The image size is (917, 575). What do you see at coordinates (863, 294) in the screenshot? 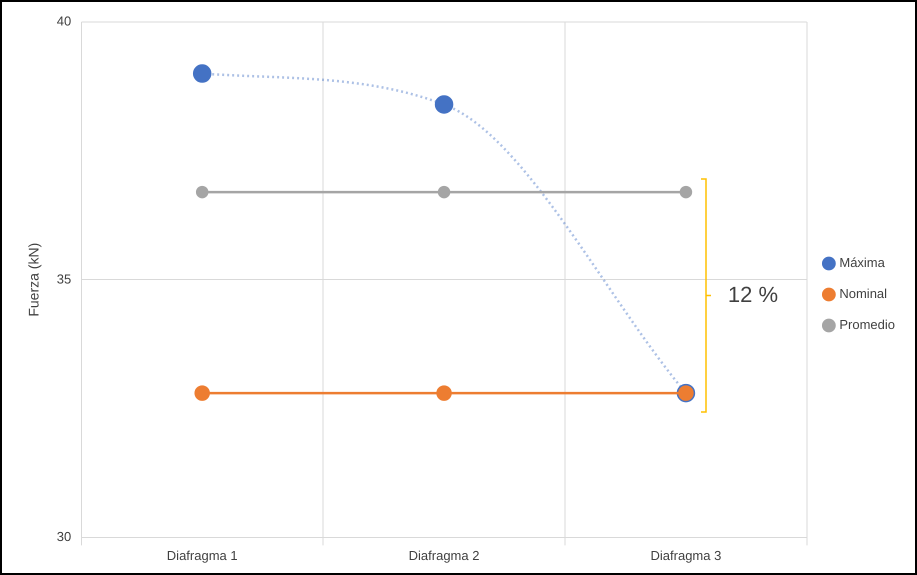
I see `legend-label: Nominal` at bounding box center [863, 294].